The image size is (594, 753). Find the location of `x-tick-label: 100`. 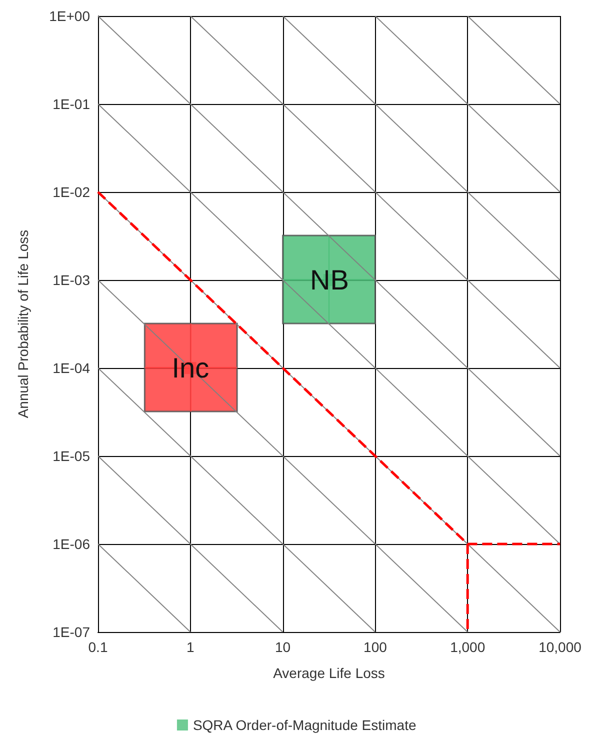

x-tick-label: 100 is located at coordinates (376, 647).